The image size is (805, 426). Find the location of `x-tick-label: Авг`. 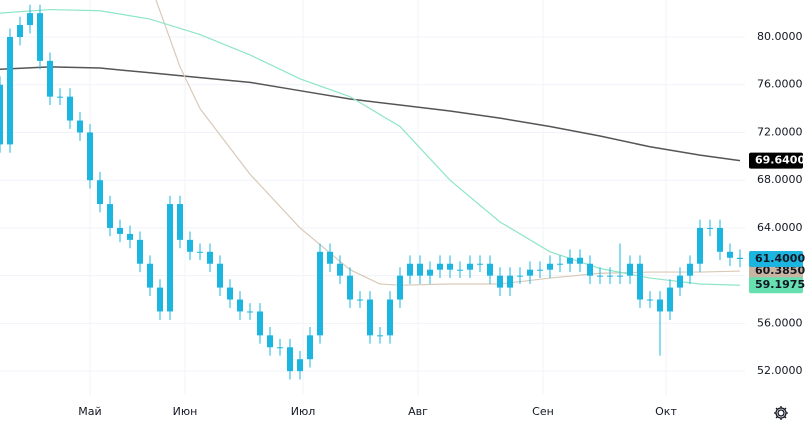

x-tick-label: Авг is located at coordinates (418, 411).